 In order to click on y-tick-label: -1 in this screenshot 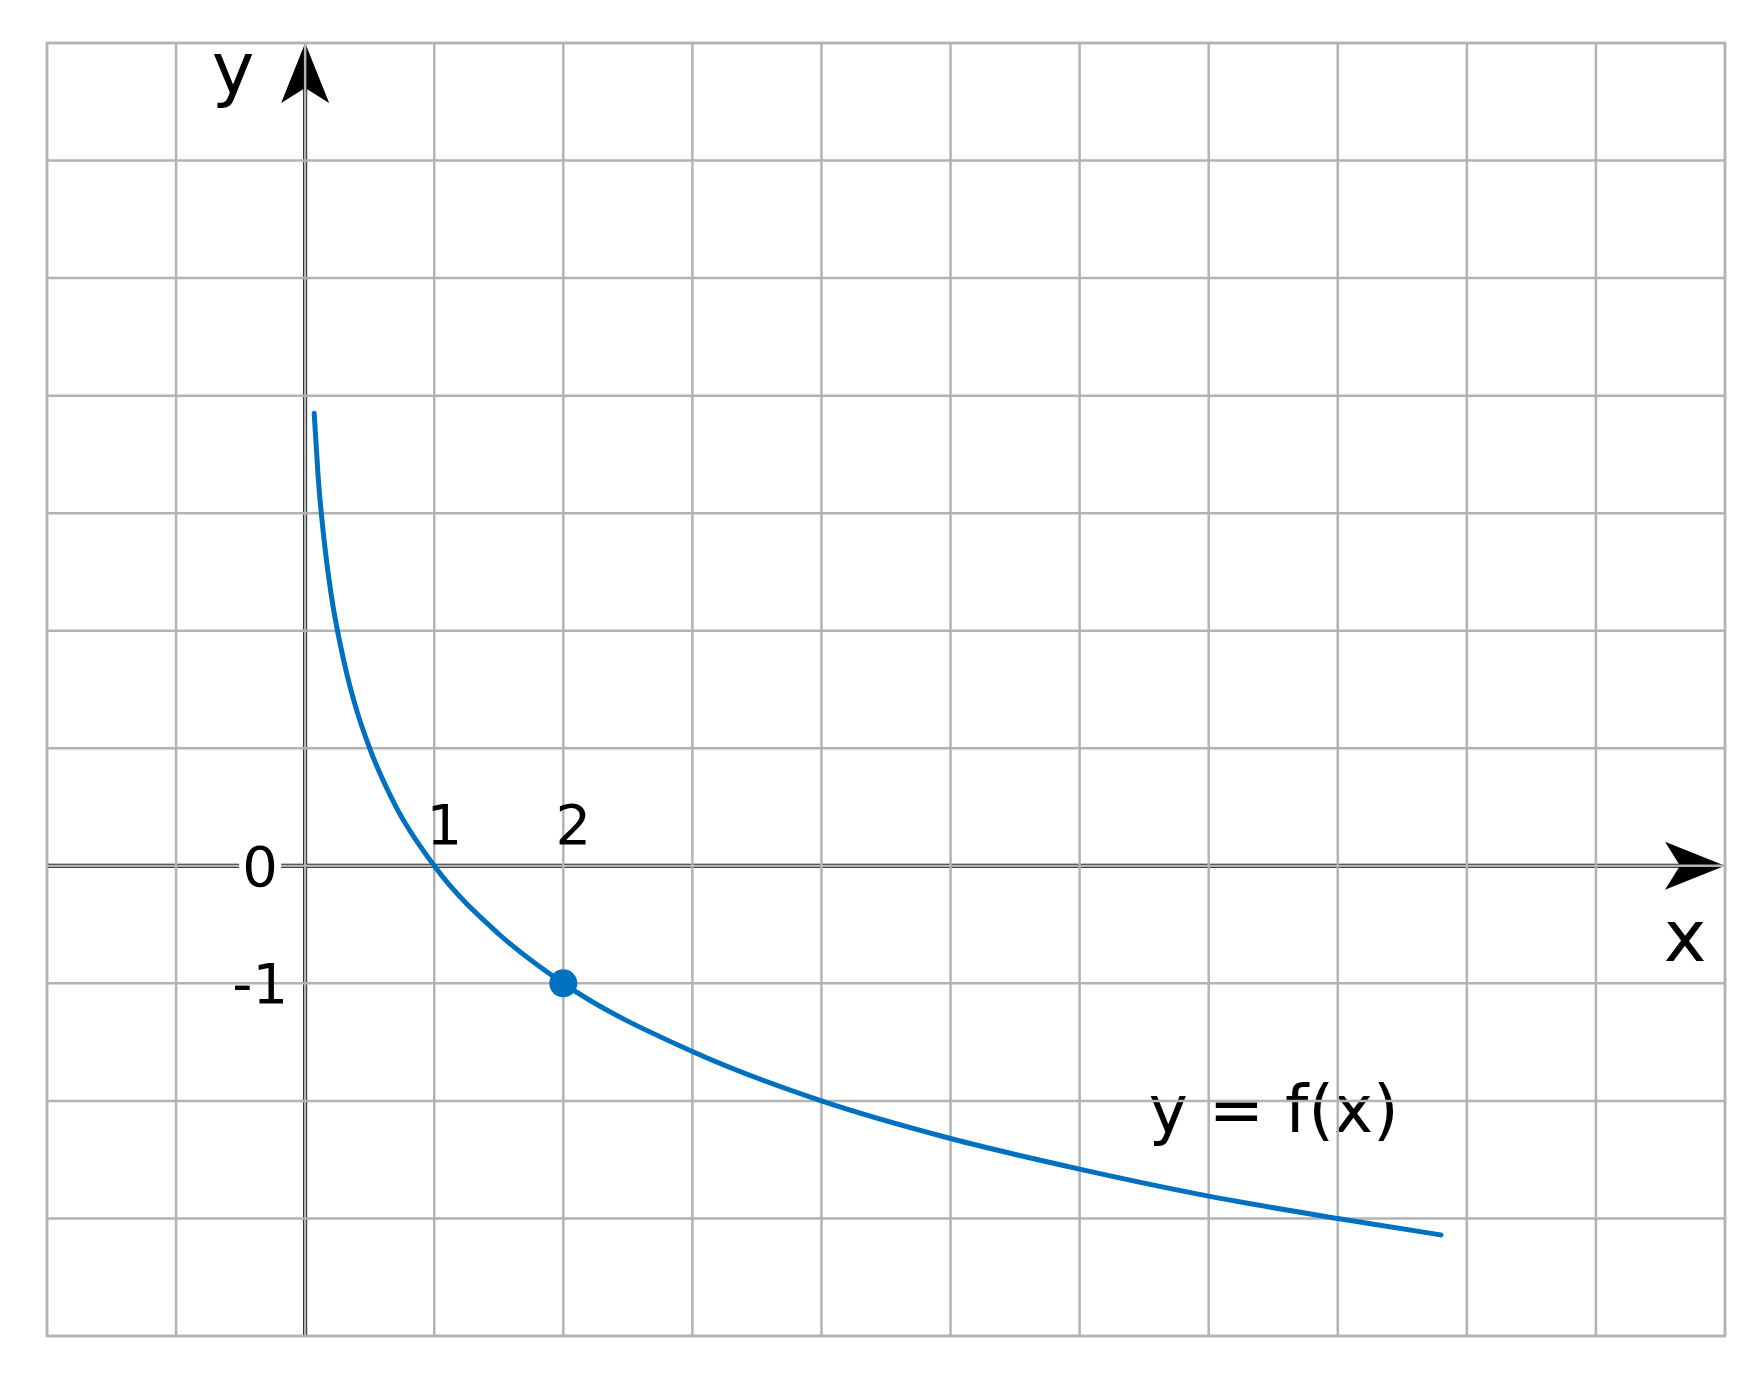, I will do `click(260, 984)`.